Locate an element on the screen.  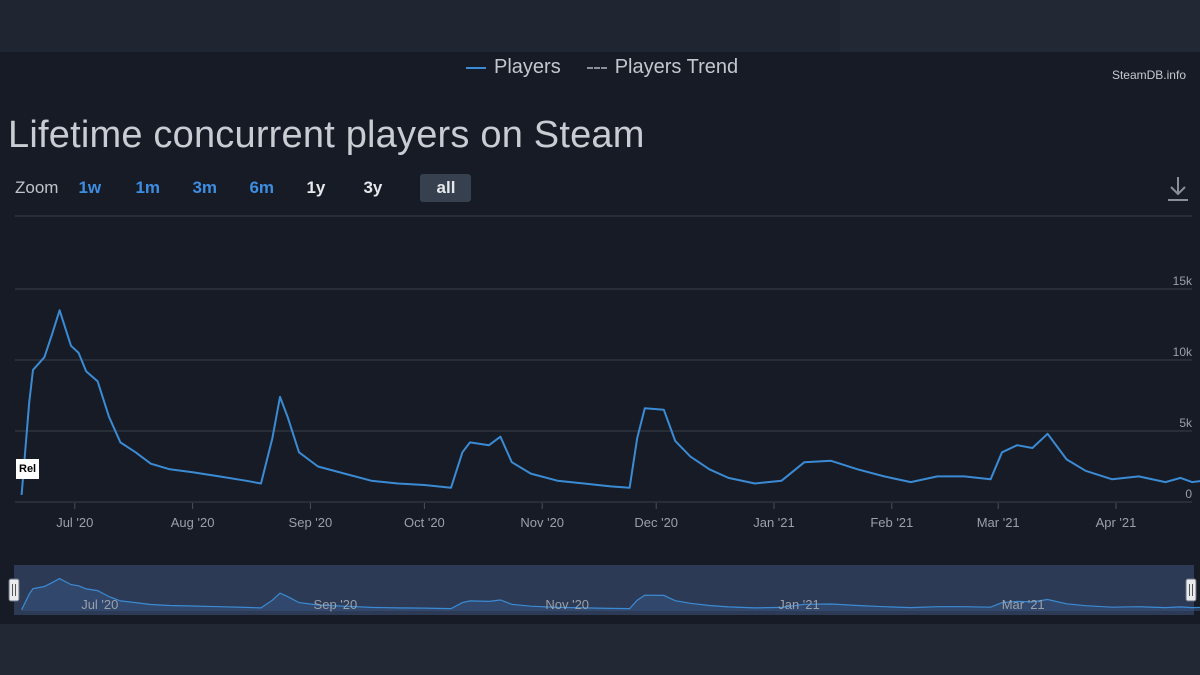
navigator-tick-label: Nov '20 is located at coordinates (567, 604).